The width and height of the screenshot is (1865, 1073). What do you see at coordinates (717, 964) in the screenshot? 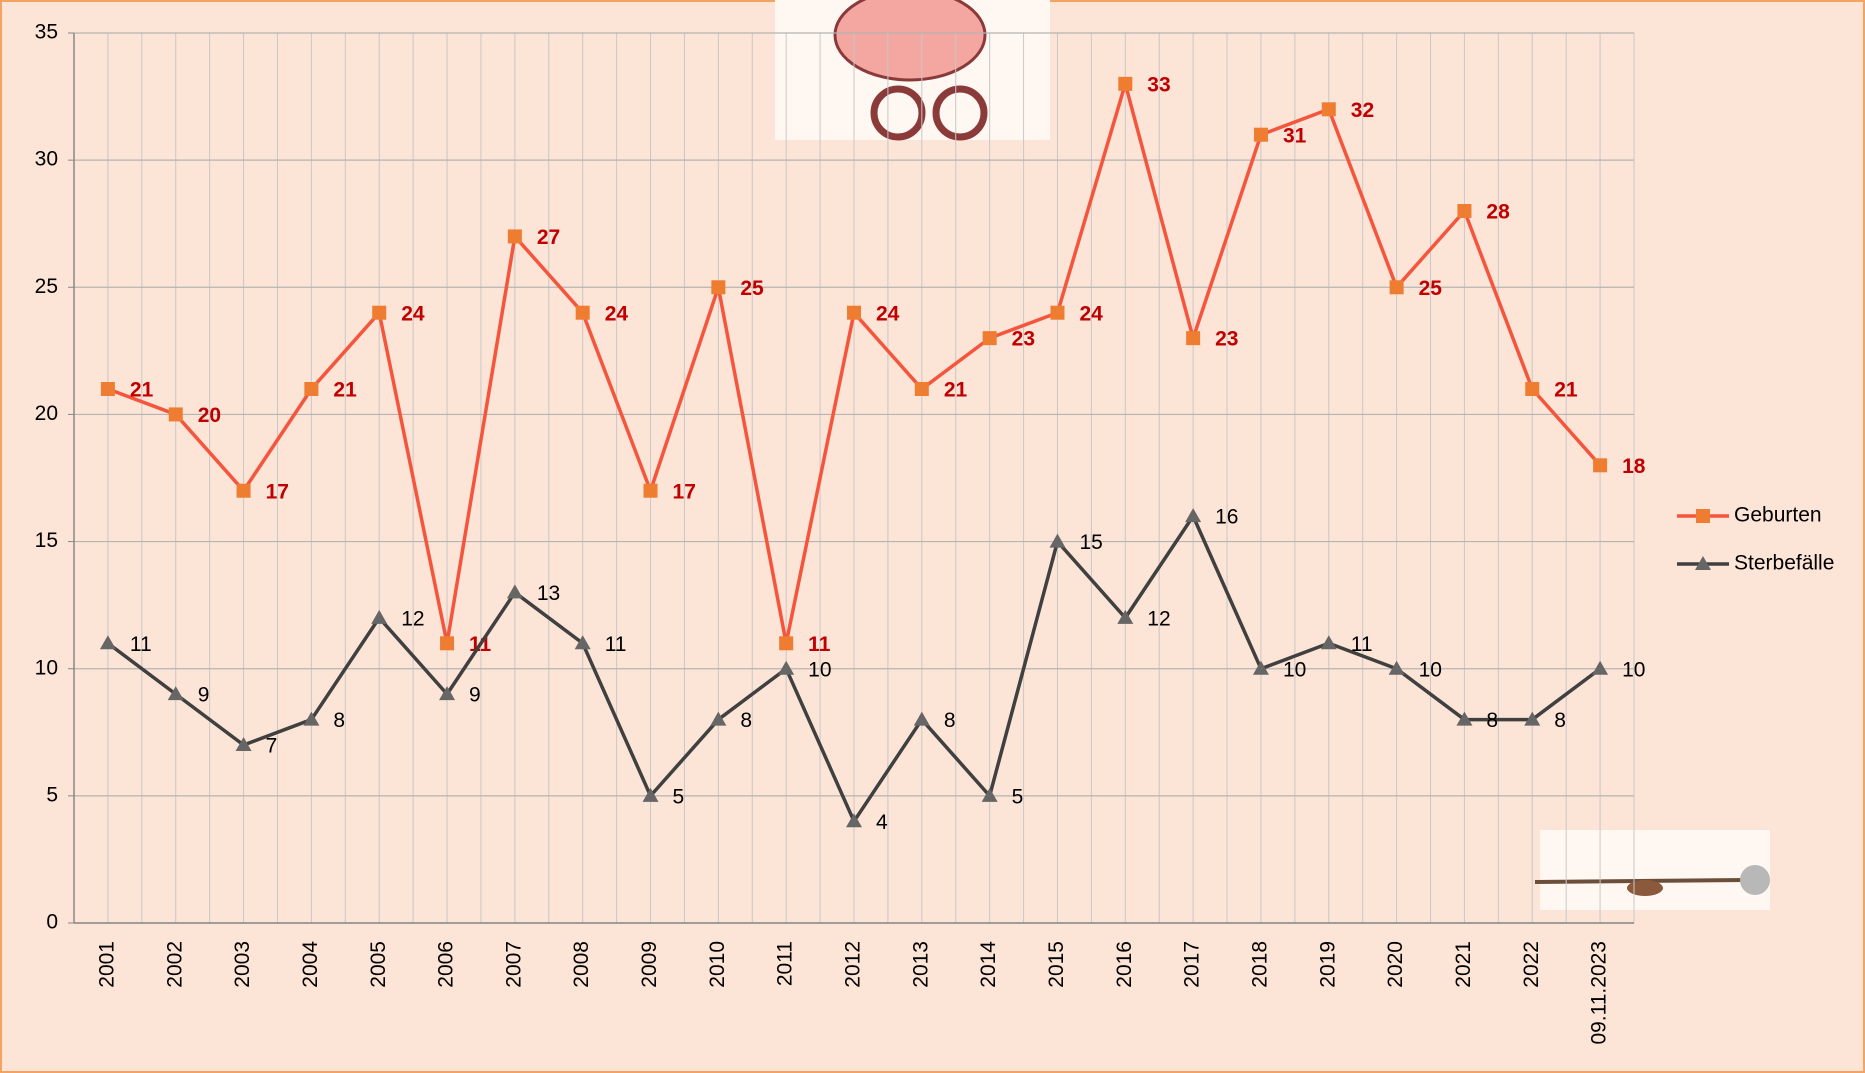
I see `x-tick-label: 2010` at bounding box center [717, 964].